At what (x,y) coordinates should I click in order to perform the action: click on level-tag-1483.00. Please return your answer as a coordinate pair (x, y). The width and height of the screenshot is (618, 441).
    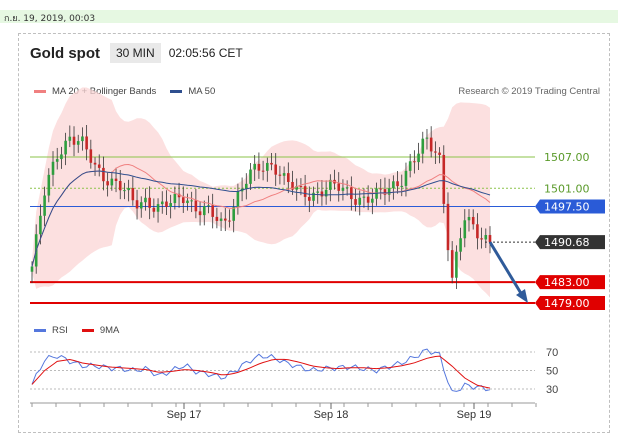
    Looking at the image, I should click on (570, 282).